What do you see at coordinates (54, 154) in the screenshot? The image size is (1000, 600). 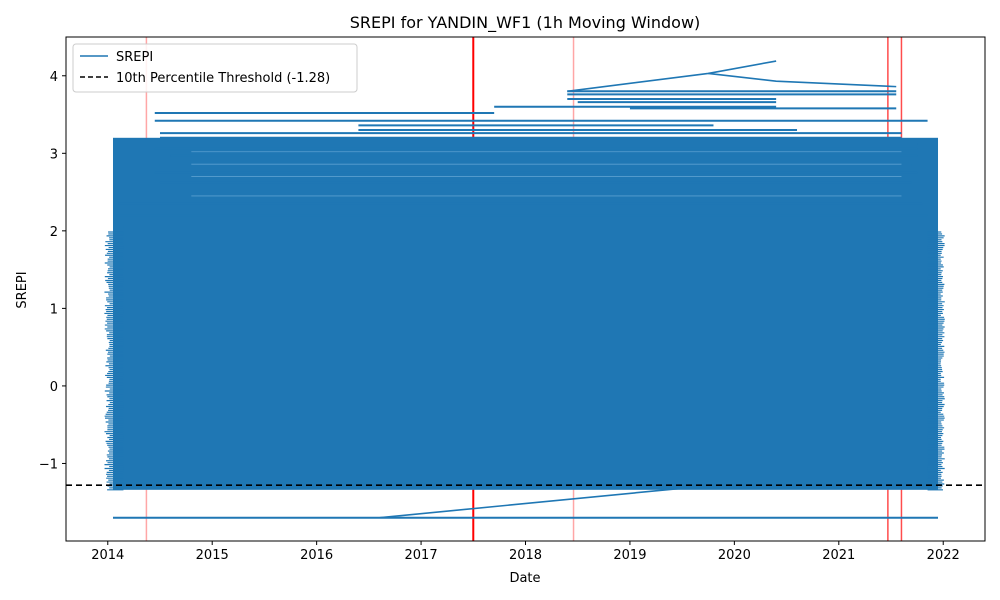 I see `y-tick-label: 3` at bounding box center [54, 154].